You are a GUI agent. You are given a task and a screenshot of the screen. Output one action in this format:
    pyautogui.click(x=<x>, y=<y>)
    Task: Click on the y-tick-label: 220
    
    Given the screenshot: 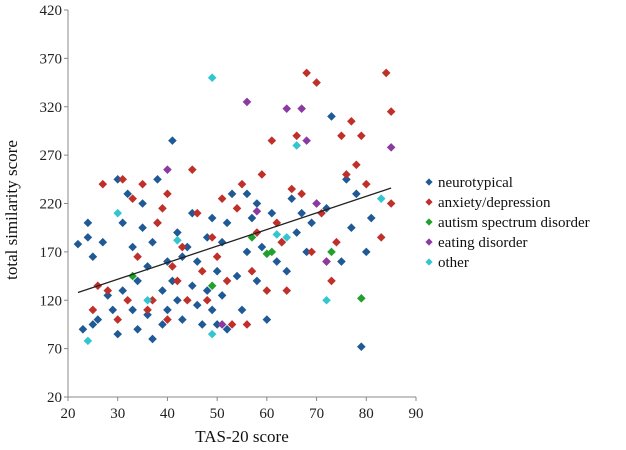 What is the action you would take?
    pyautogui.click(x=51, y=205)
    